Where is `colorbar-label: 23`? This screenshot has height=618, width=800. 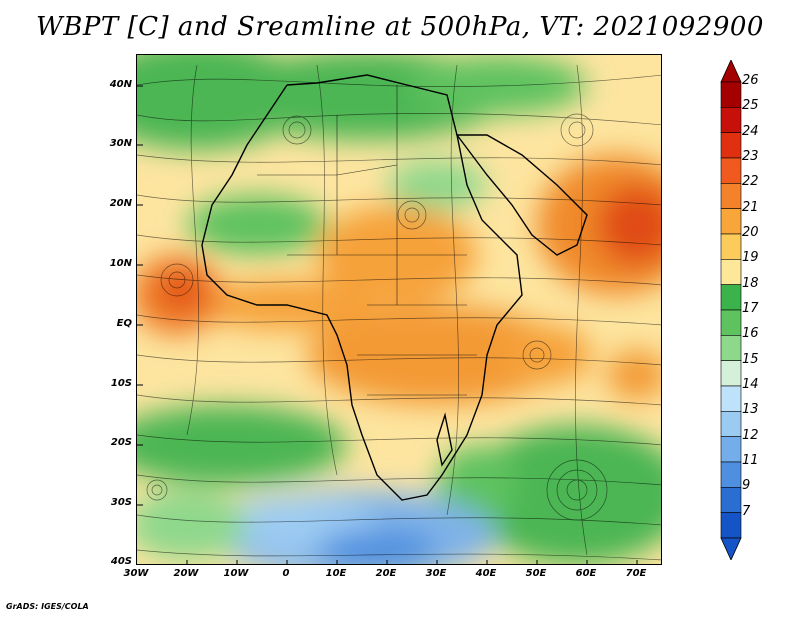
colorbar-label: 23 is located at coordinates (750, 156).